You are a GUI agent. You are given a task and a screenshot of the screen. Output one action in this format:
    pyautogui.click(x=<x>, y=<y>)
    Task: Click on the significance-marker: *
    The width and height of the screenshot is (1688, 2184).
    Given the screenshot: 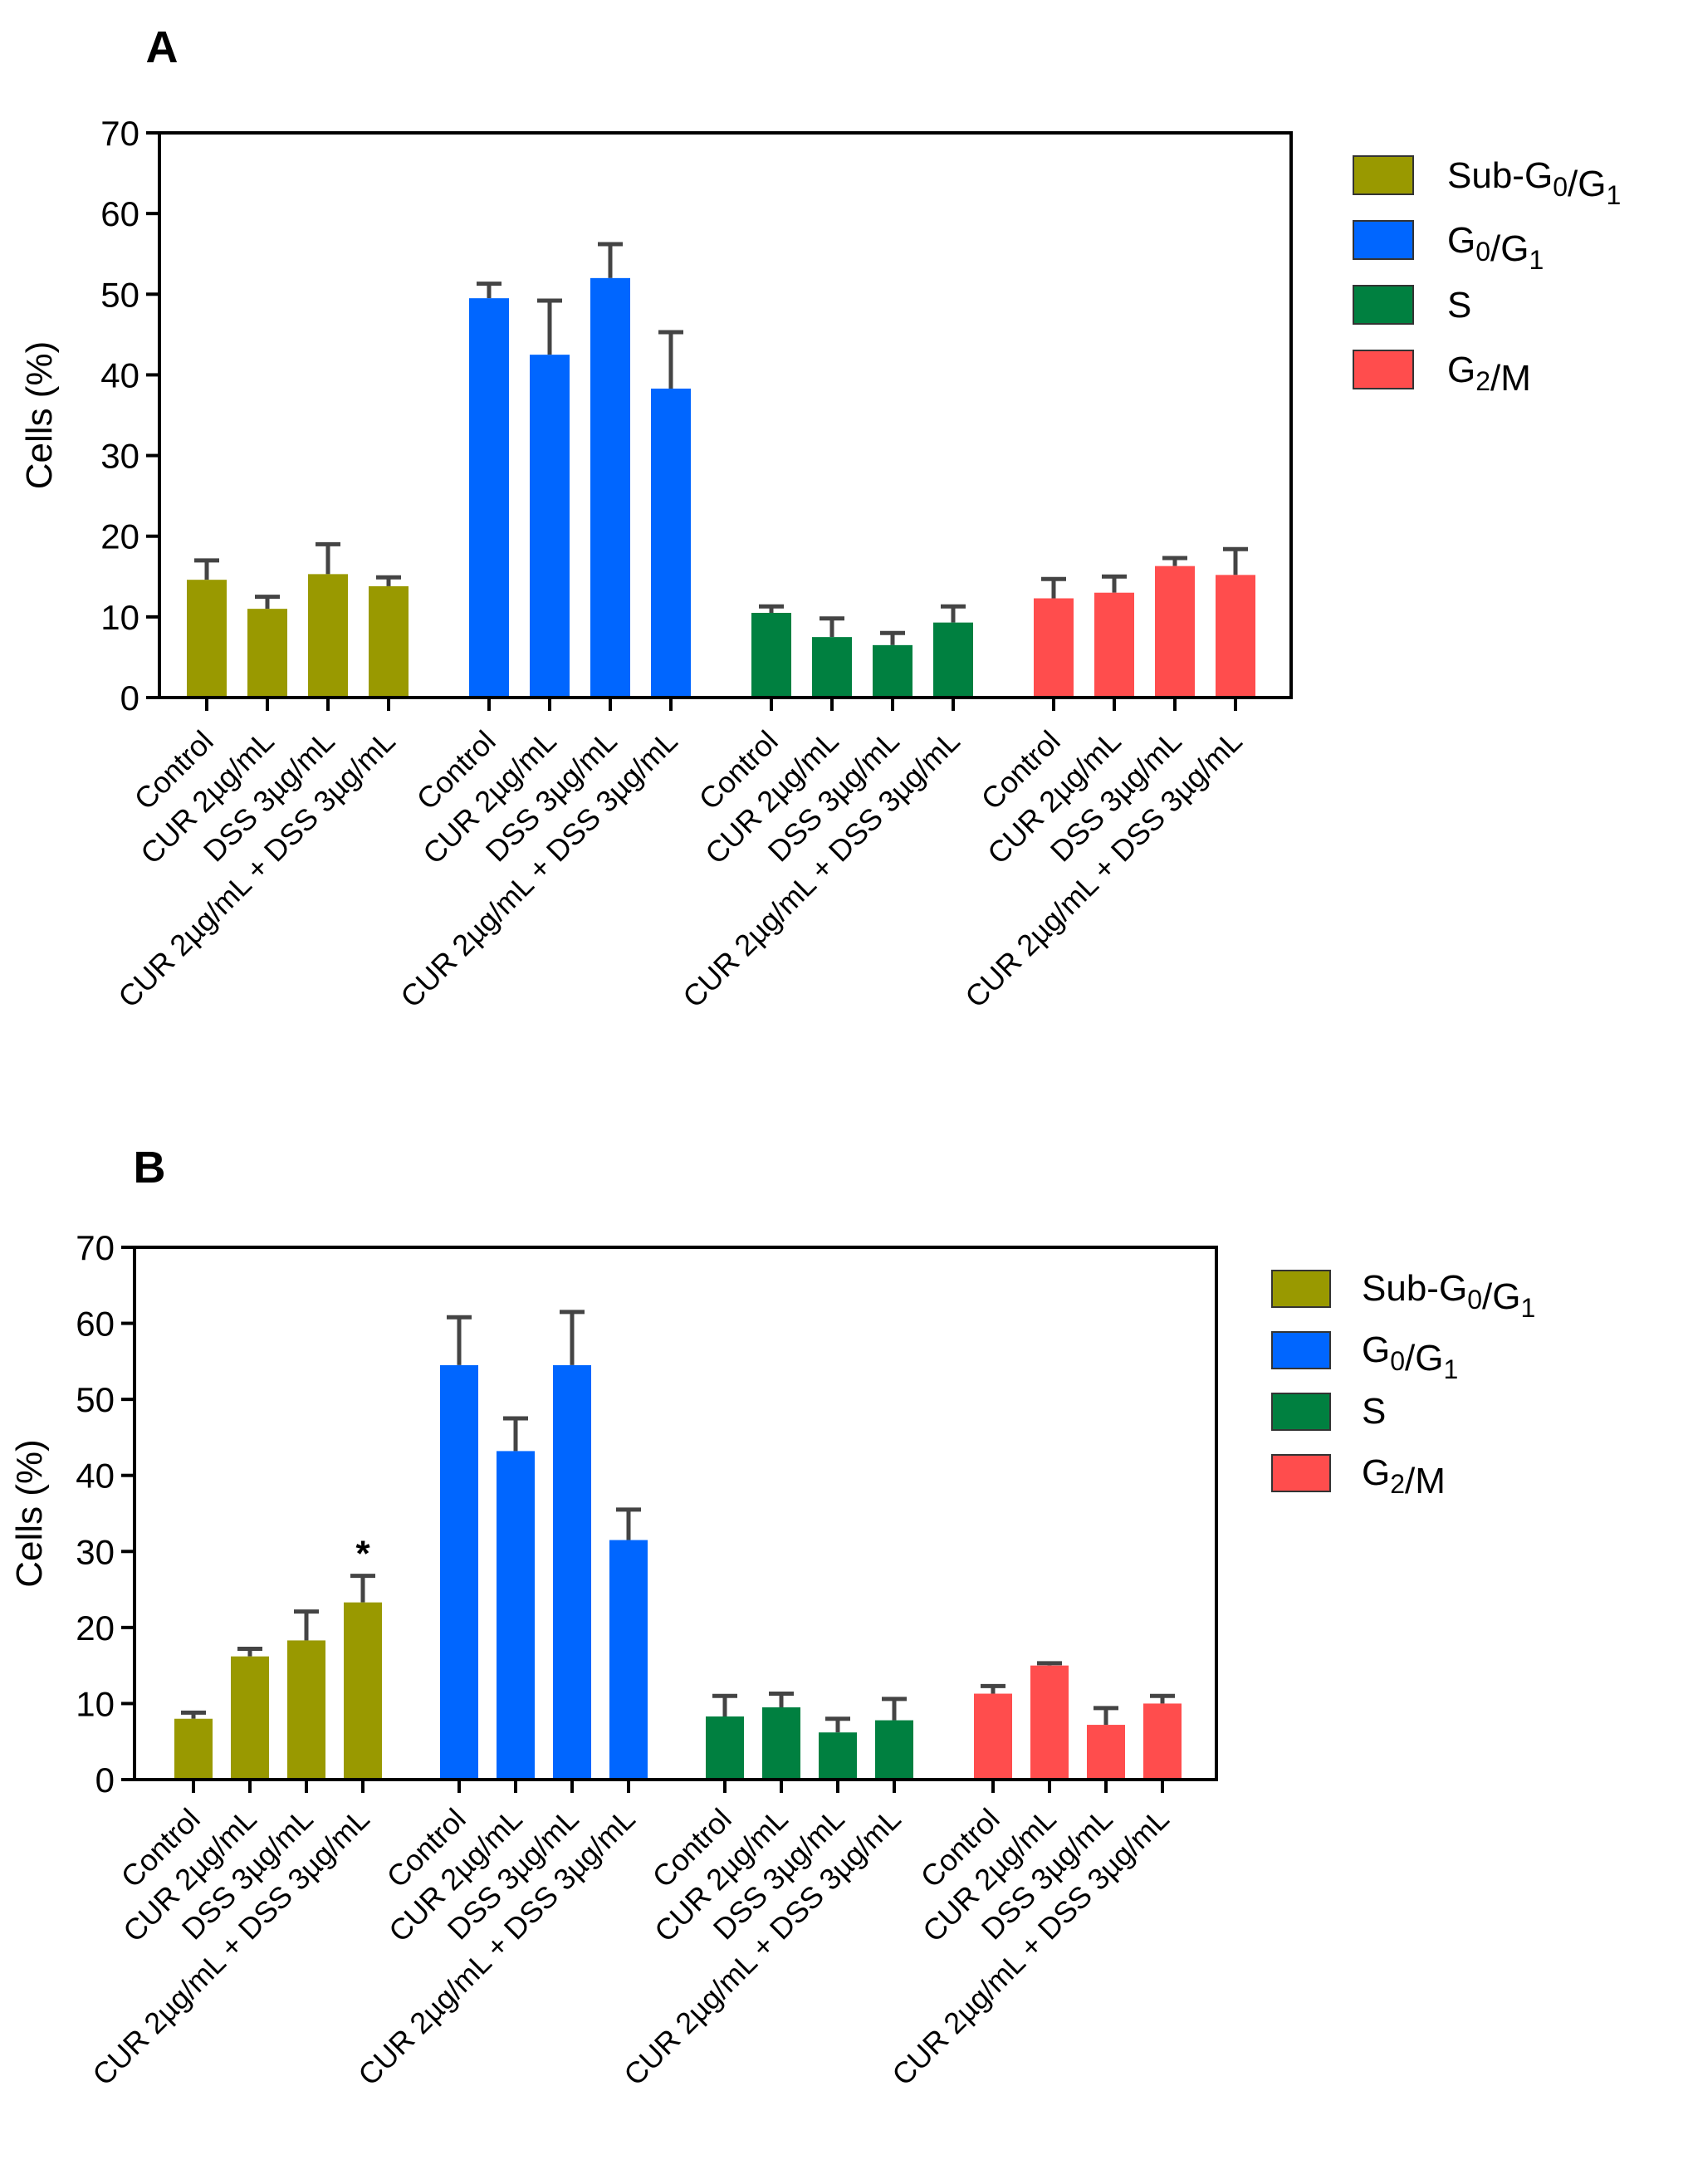 What is the action you would take?
    pyautogui.click(x=362, y=1554)
    